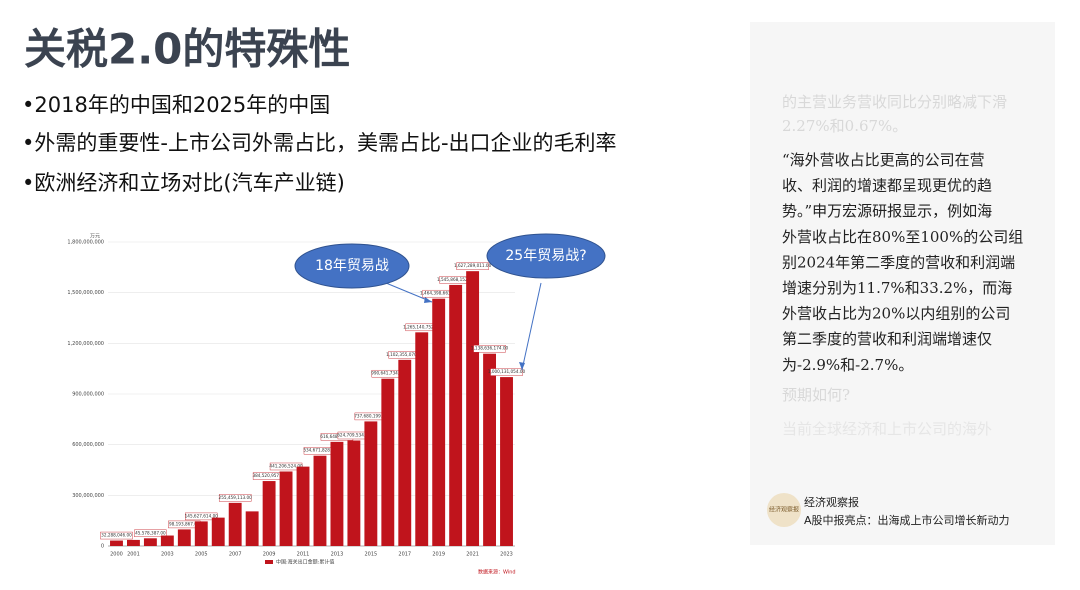 This screenshot has height=590, width=1080. What do you see at coordinates (907, 520) in the screenshot?
I see `headline: A股中报亮点：出海成上市公司增长新动力` at bounding box center [907, 520].